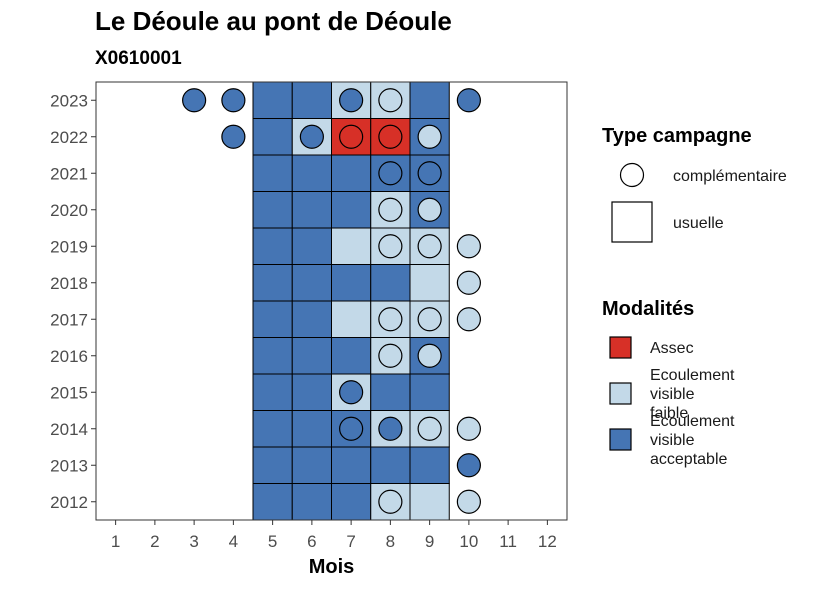  Describe the element at coordinates (508, 541) in the screenshot. I see `x-tick-label: 11` at that location.